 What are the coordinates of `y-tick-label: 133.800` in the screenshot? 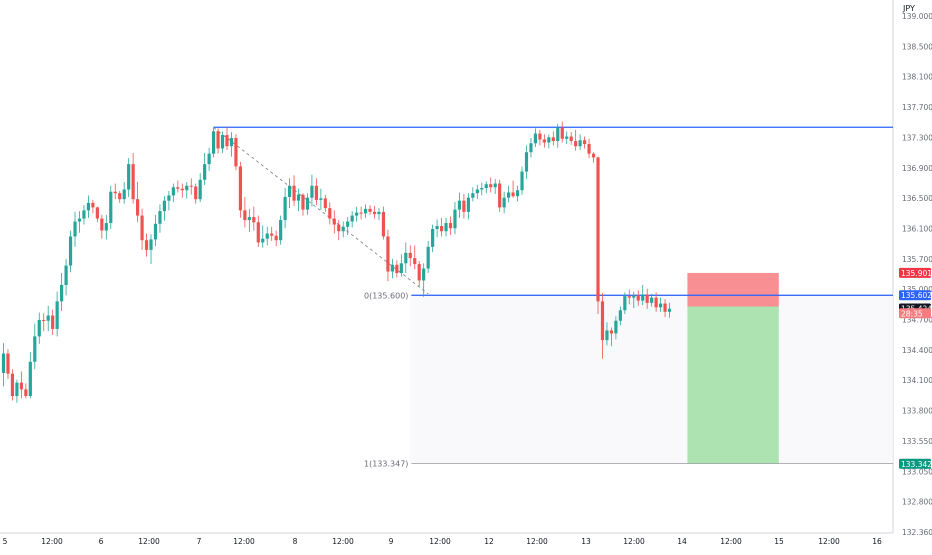 It's located at (917, 411).